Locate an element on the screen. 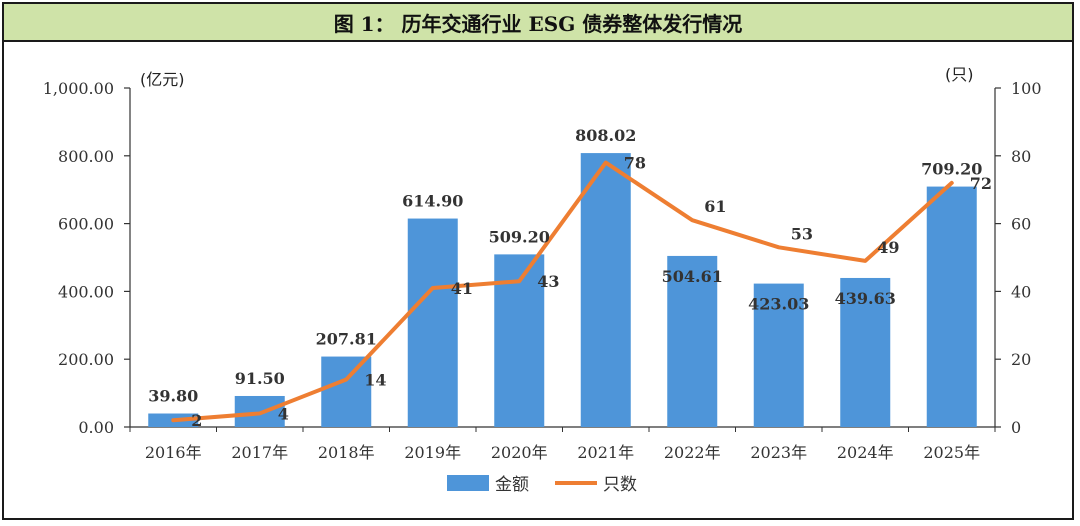  legend-bar-swatch is located at coordinates (468, 483).